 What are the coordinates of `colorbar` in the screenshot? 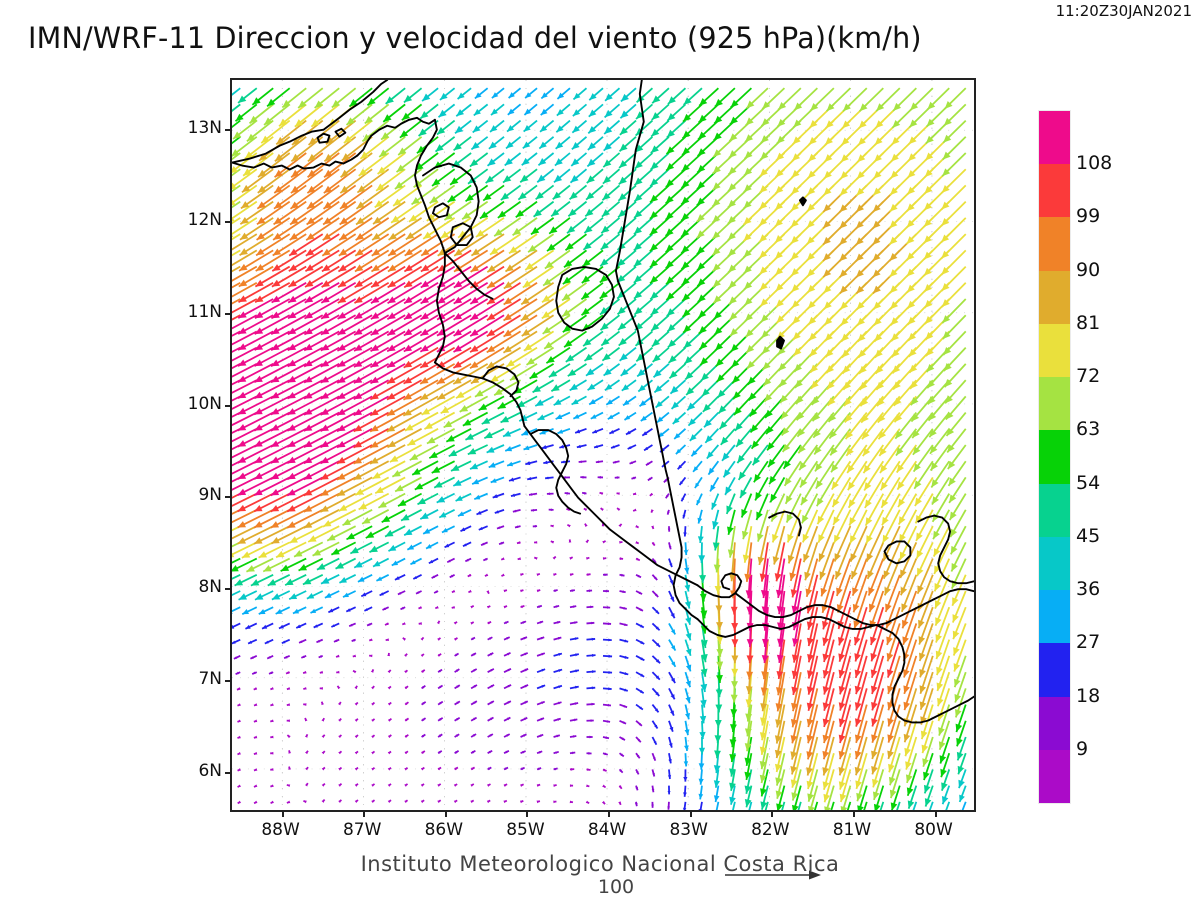 It's located at (1054, 457).